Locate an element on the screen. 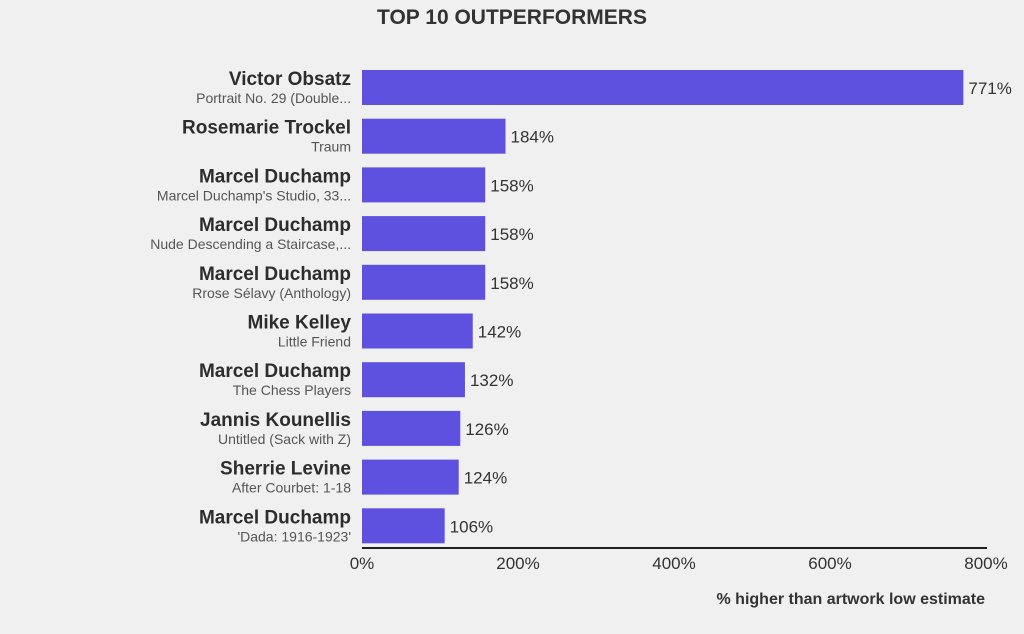 Image resolution: width=1024 pixels, height=634 pixels. artwork-label: After Courbet: 1-18 is located at coordinates (291, 488).